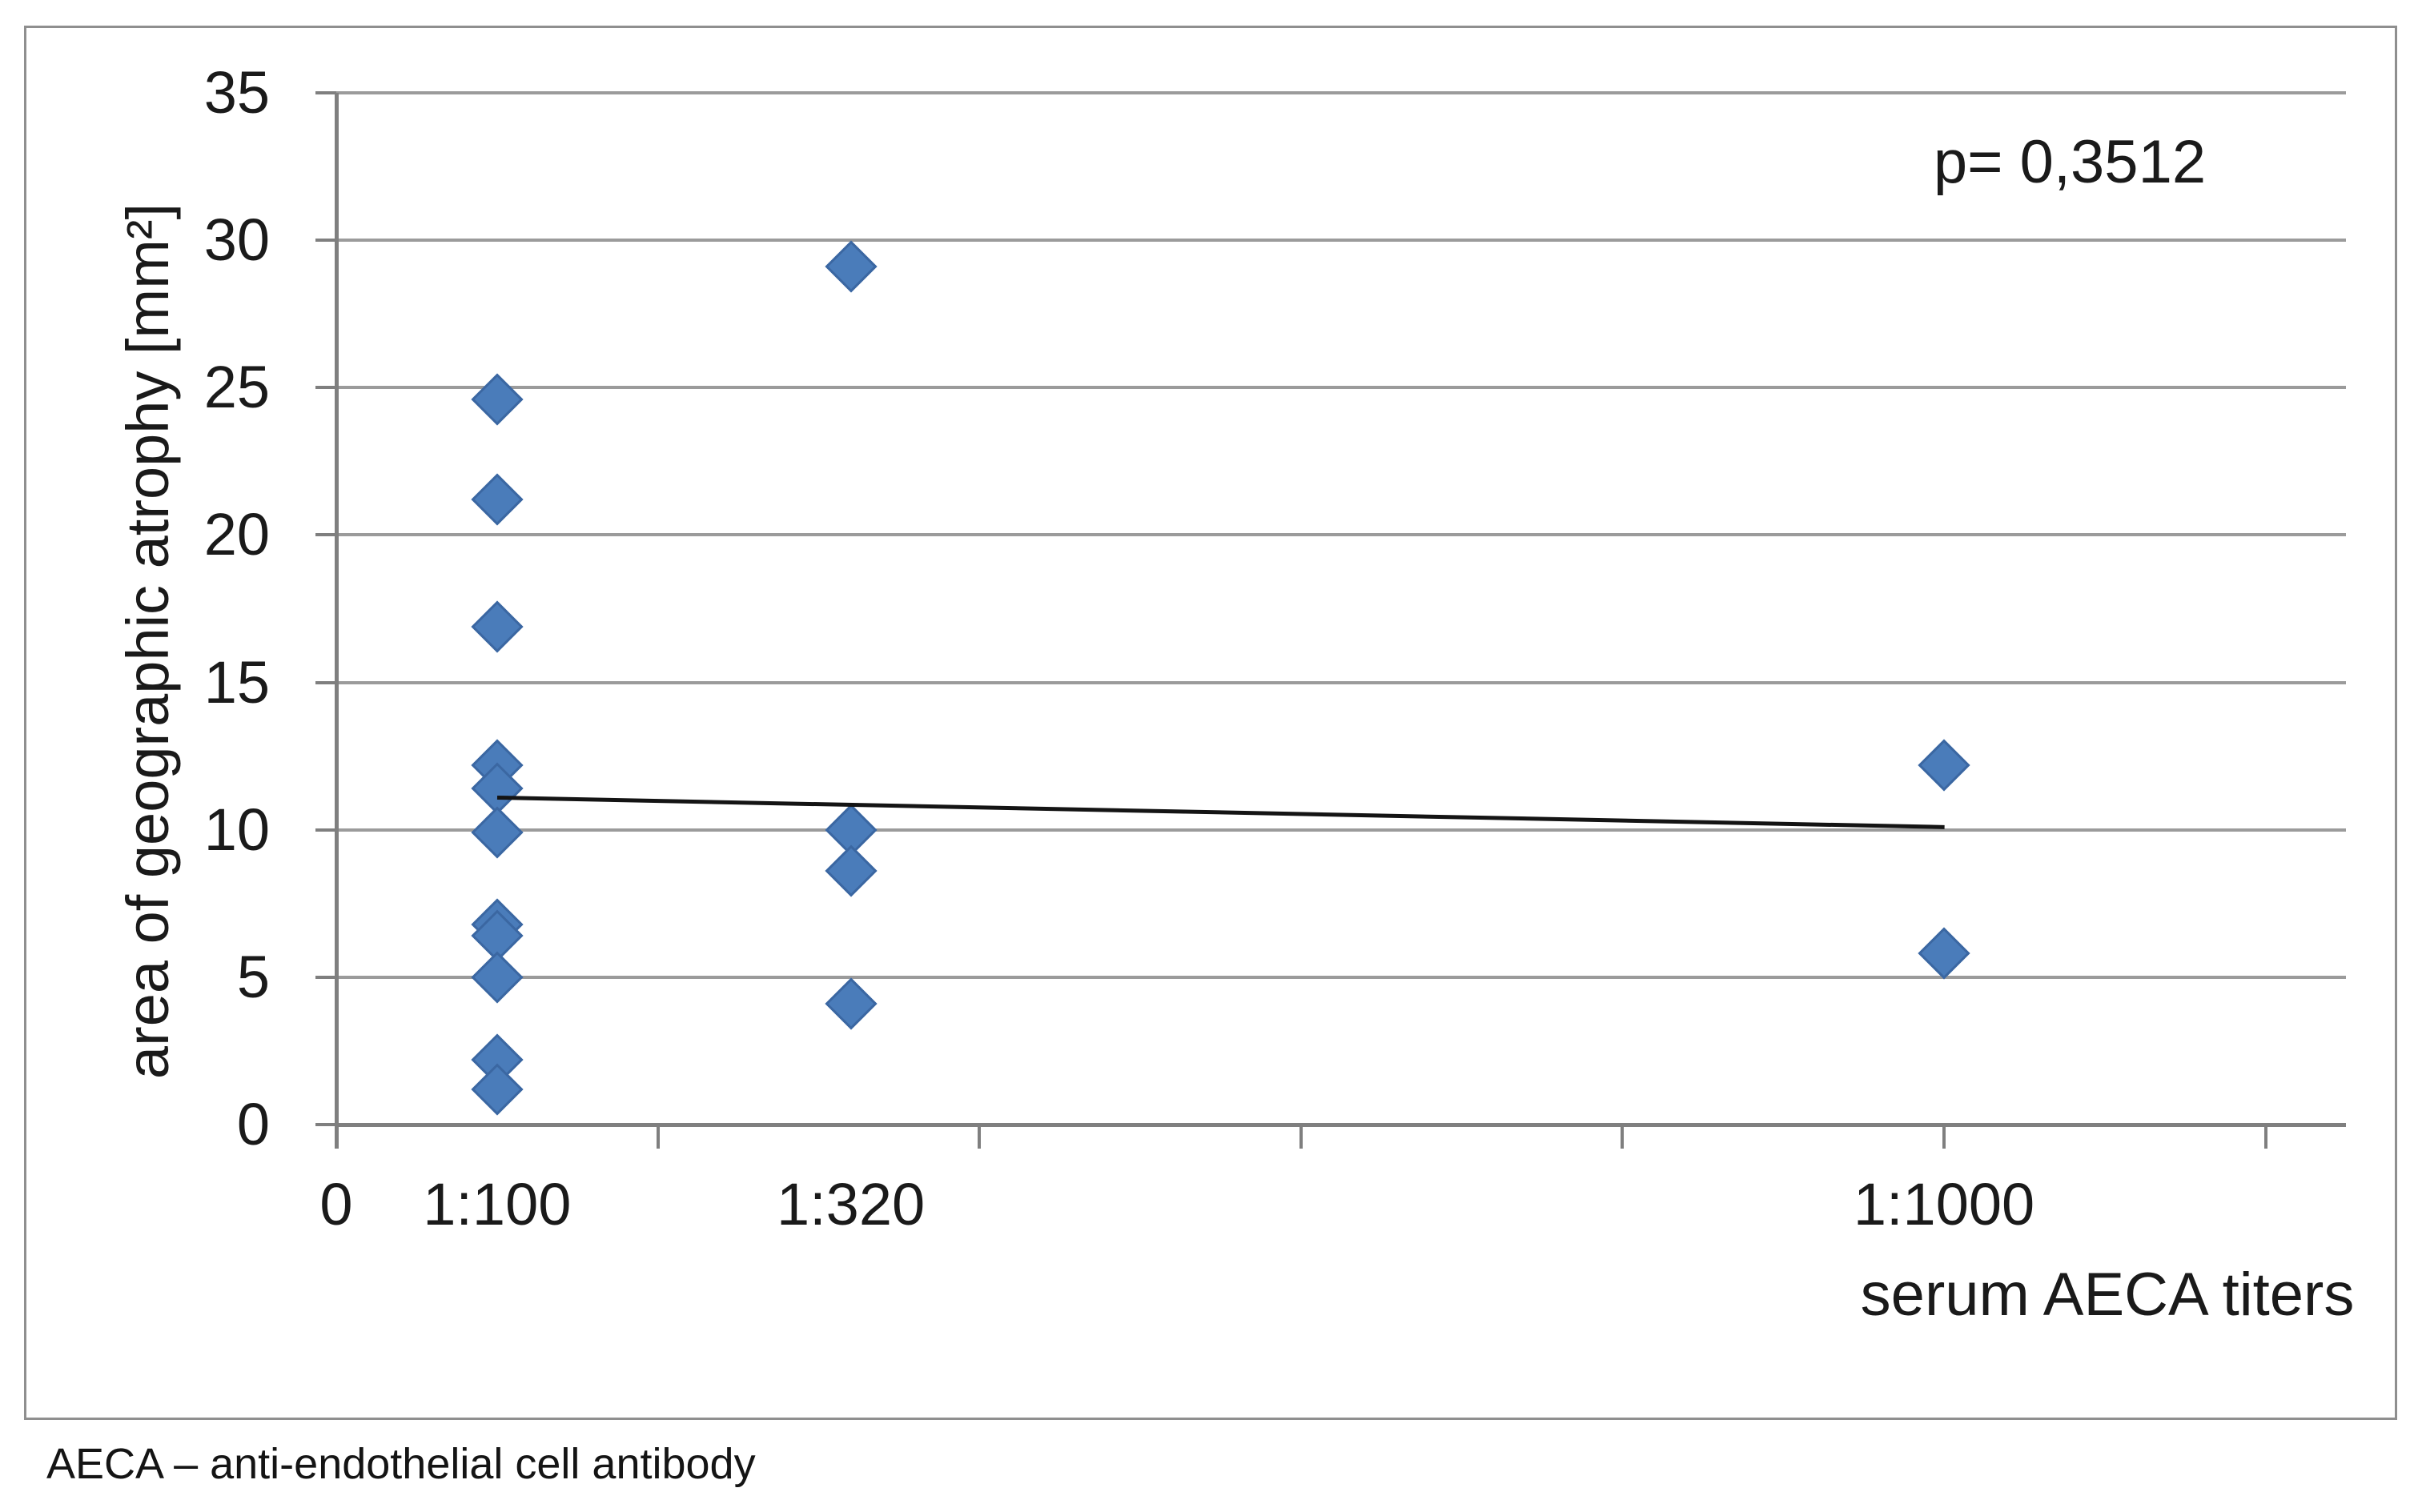 The image size is (2410, 1512). I want to click on p-value-annotation: p= 0,3512, so click(2070, 162).